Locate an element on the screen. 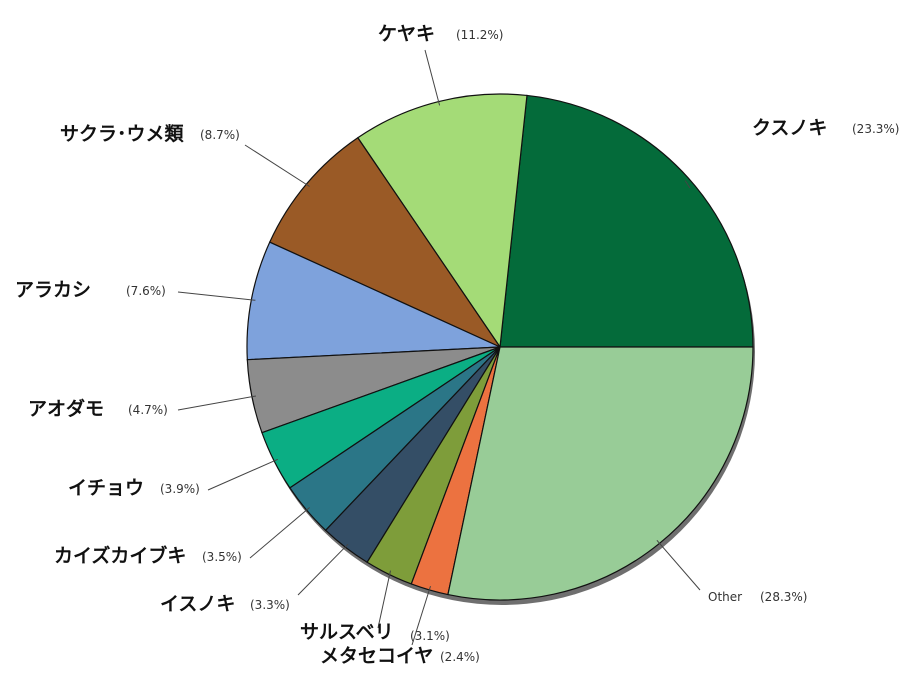 The image size is (920, 690). slice-percent-label: (3.3%) is located at coordinates (270, 605).